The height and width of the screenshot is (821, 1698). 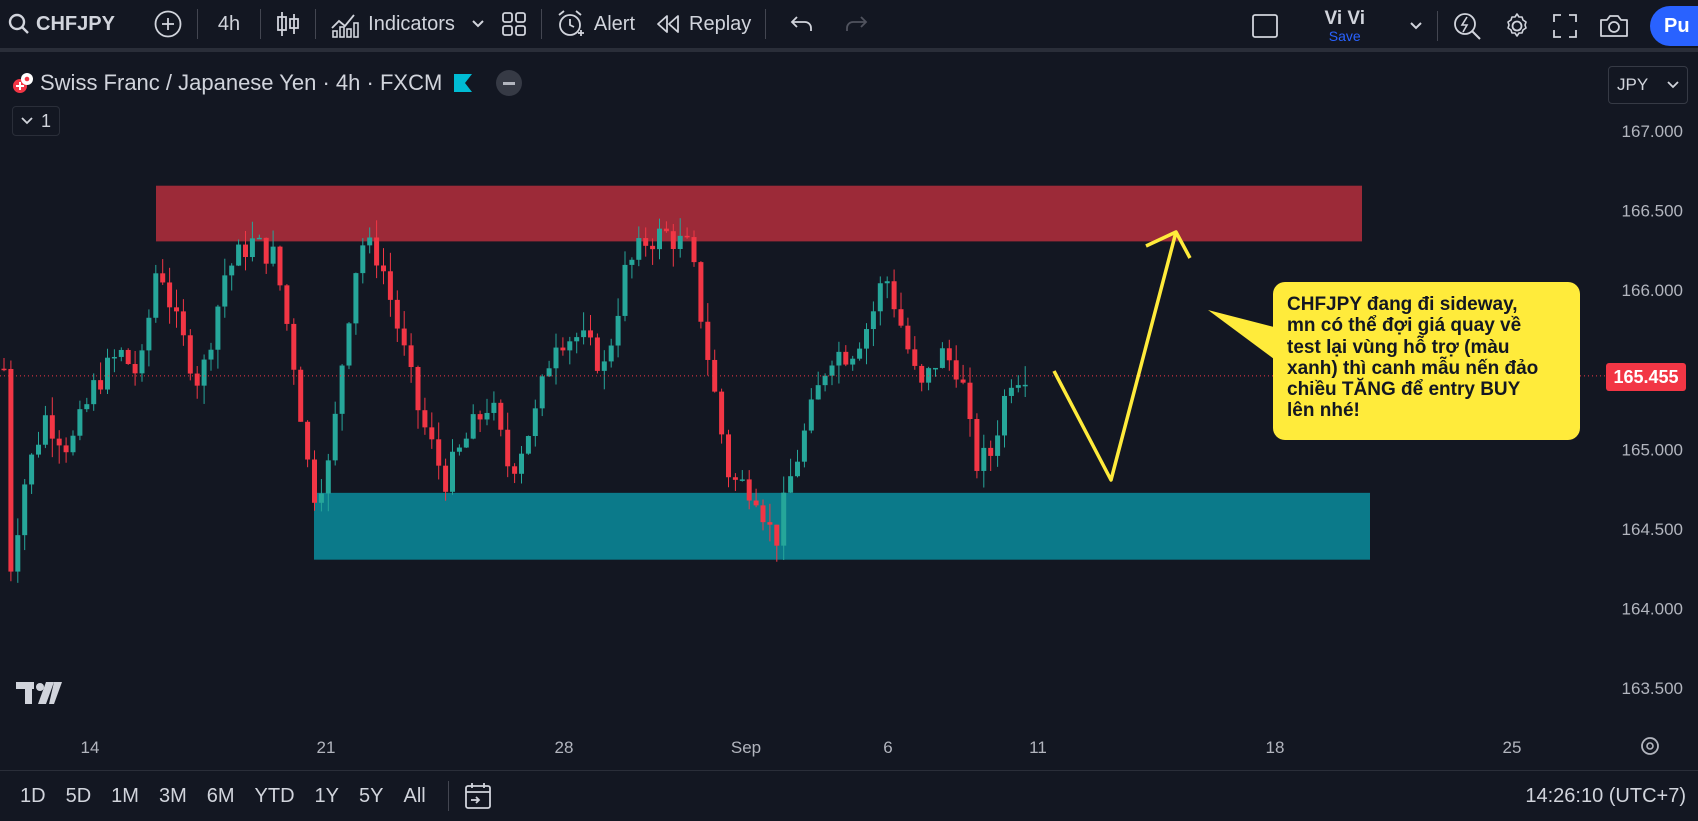 I want to click on range-5y: 5Y, so click(x=371, y=795).